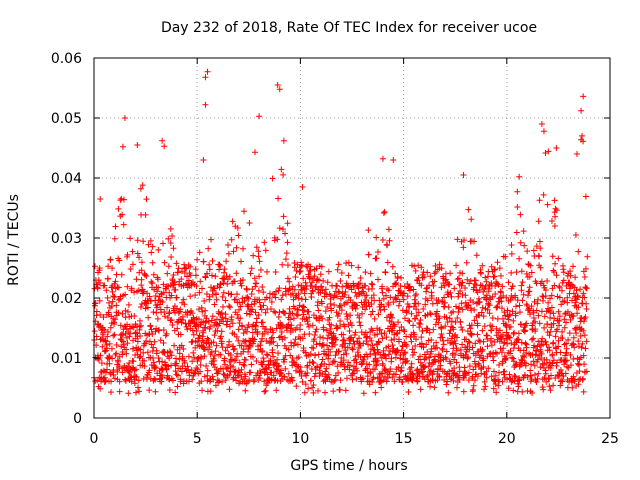 Image resolution: width=640 pixels, height=480 pixels. I want to click on x-tick-label: 10, so click(300, 439).